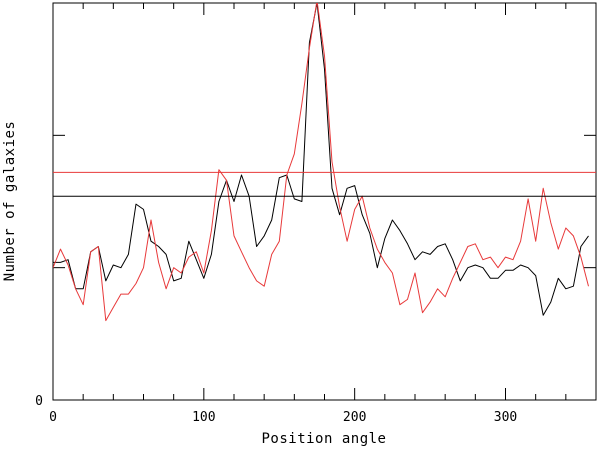 This screenshot has width=600, height=455. Describe the element at coordinates (53, 417) in the screenshot. I see `x-tick-label: 0` at that location.